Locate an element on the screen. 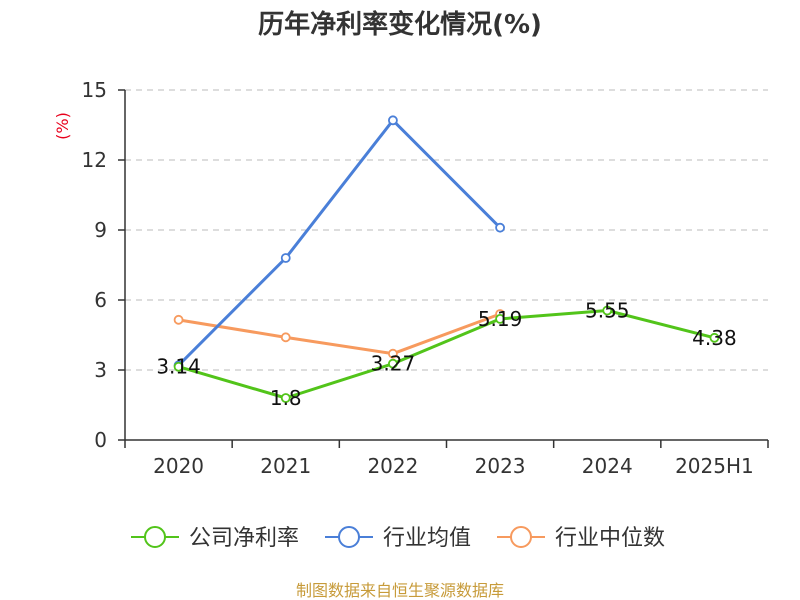  data-label: 5.19 is located at coordinates (500, 319).